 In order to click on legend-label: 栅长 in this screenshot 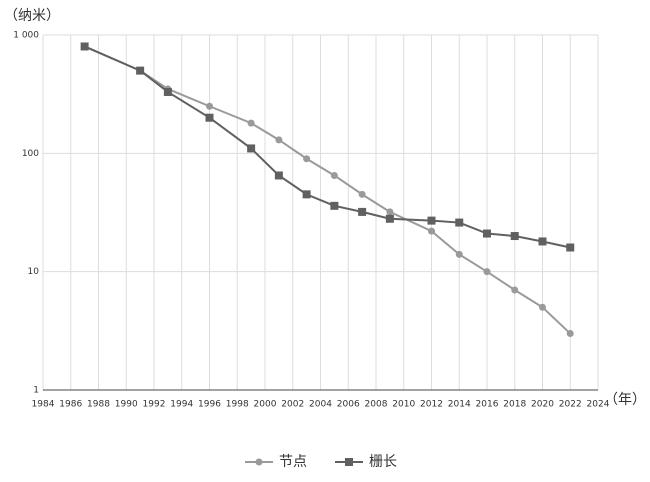, I will do `click(383, 462)`.